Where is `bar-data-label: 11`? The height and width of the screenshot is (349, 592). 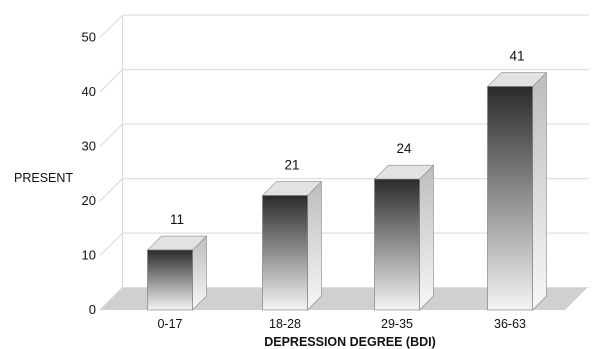
bar-data-label: 11 is located at coordinates (177, 219).